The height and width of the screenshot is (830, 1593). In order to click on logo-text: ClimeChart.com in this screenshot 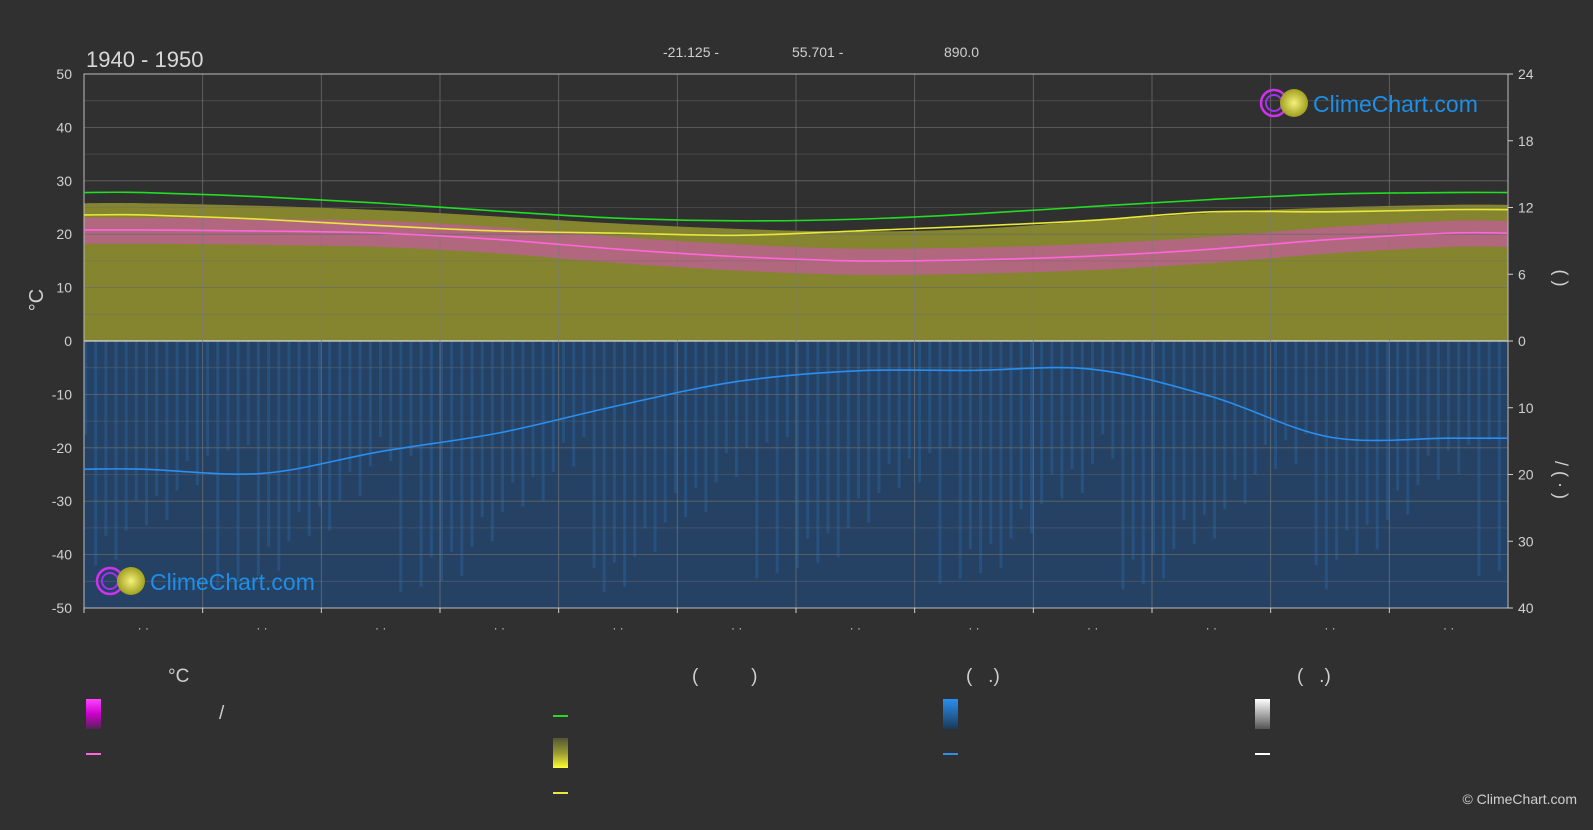, I will do `click(1395, 104)`.